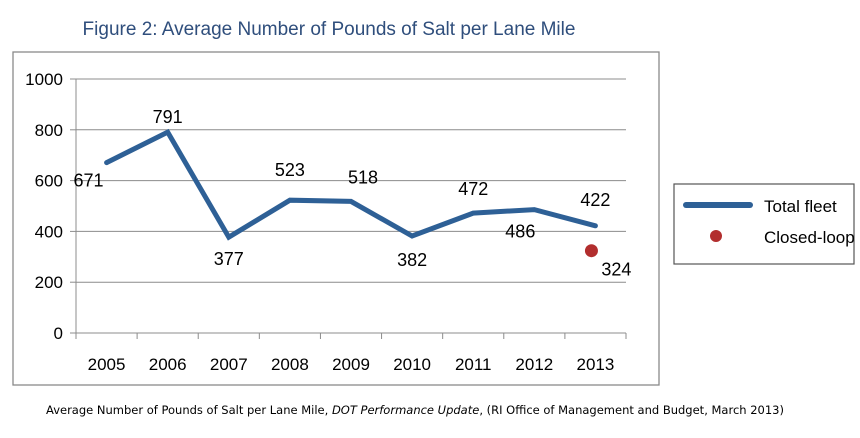 The height and width of the screenshot is (438, 860). What do you see at coordinates (363, 177) in the screenshot?
I see `data-label-2009: 518` at bounding box center [363, 177].